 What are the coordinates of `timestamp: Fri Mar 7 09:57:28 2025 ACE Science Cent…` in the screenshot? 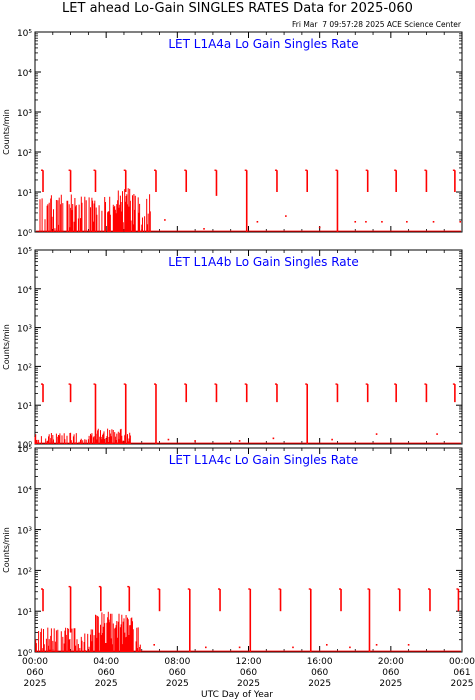 It's located at (376, 24).